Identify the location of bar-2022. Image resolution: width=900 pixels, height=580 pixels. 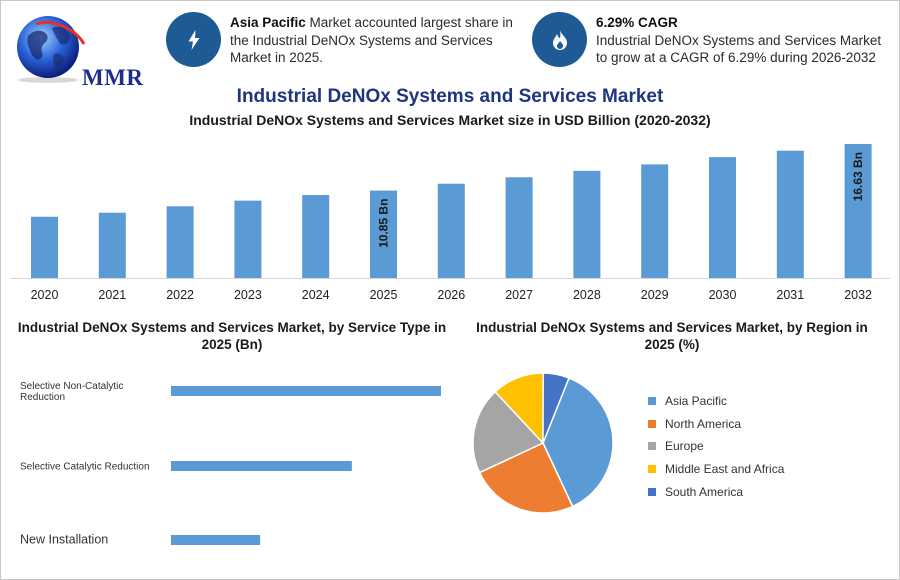
(180, 242).